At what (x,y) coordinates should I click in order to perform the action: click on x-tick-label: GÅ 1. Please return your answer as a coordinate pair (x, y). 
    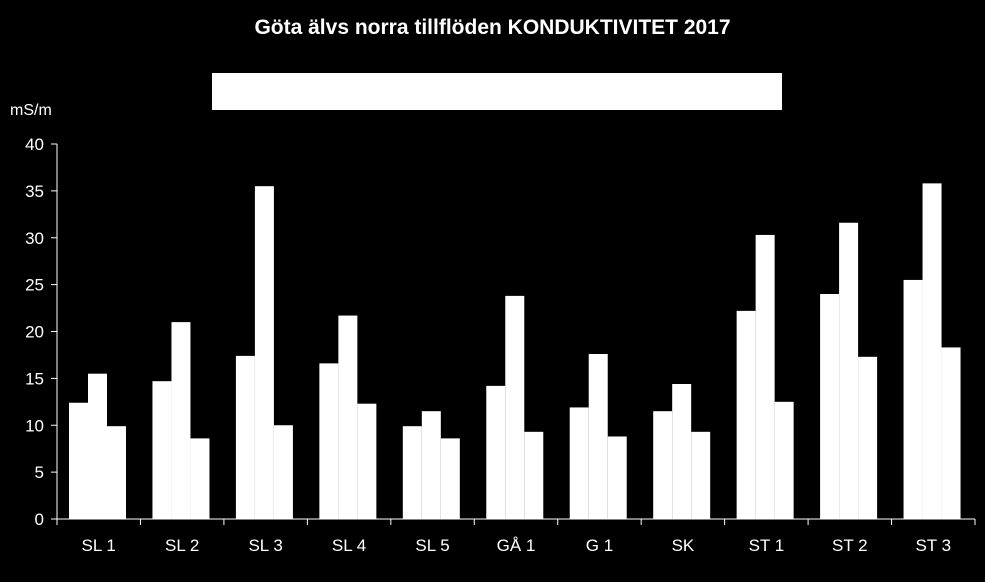
    Looking at the image, I should click on (516, 545).